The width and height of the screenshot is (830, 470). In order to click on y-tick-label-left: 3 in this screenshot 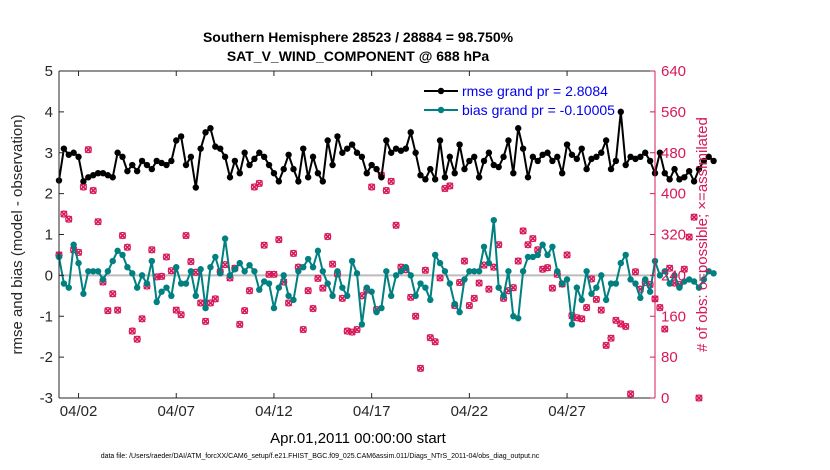, I will do `click(49, 153)`.